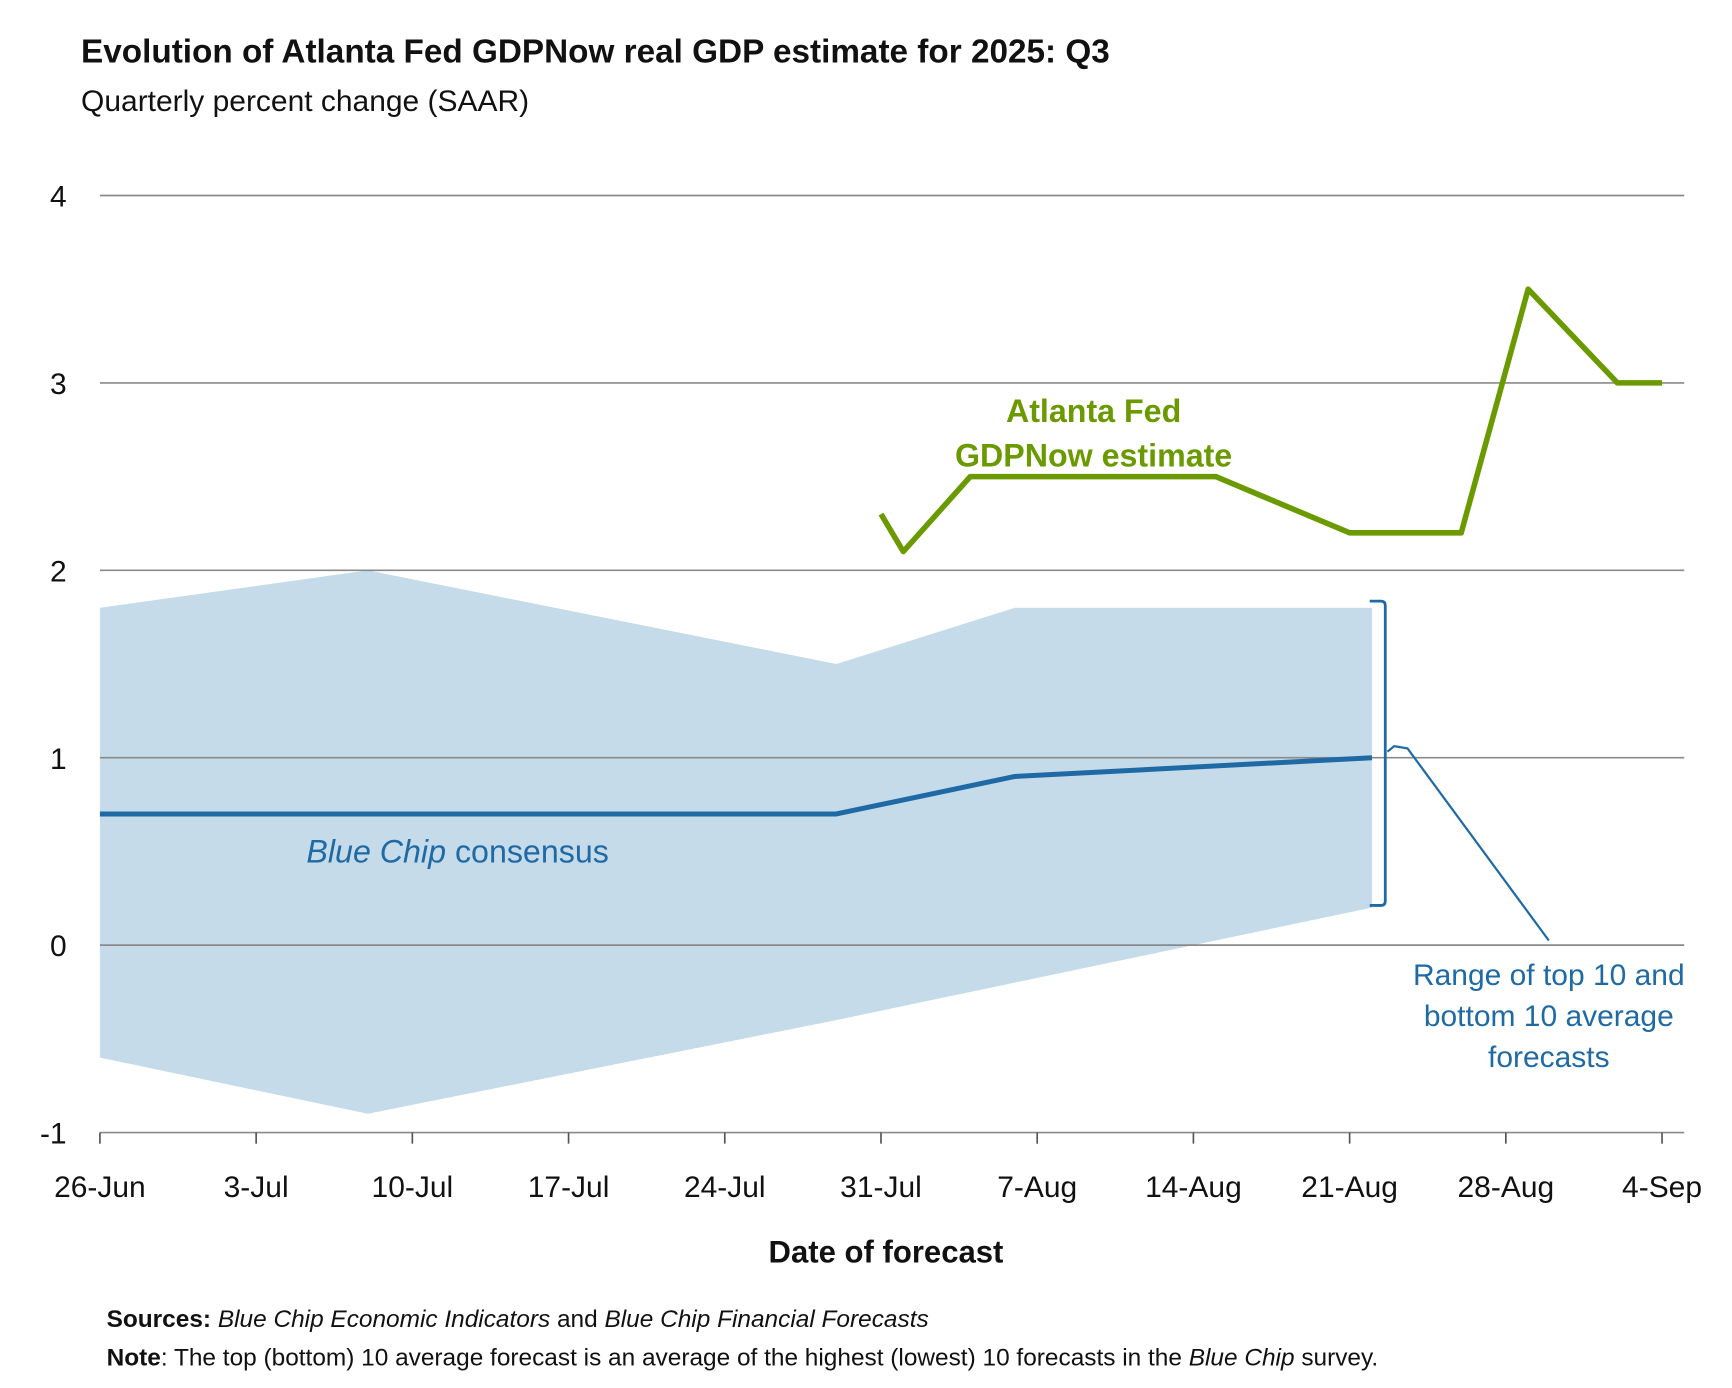  Describe the element at coordinates (1549, 1057) in the screenshot. I see `band-label-line-3: forecasts` at that location.